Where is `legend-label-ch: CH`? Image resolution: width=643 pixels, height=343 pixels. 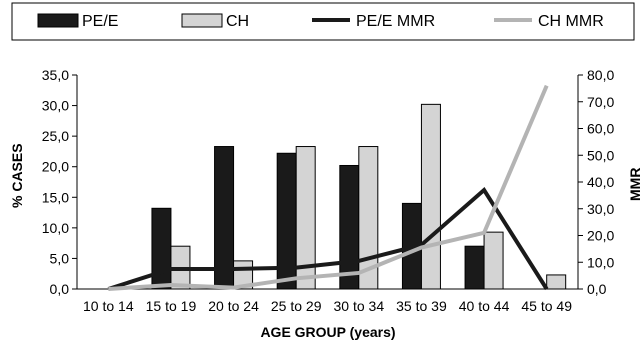 legend-label-ch: CH is located at coordinates (237, 21).